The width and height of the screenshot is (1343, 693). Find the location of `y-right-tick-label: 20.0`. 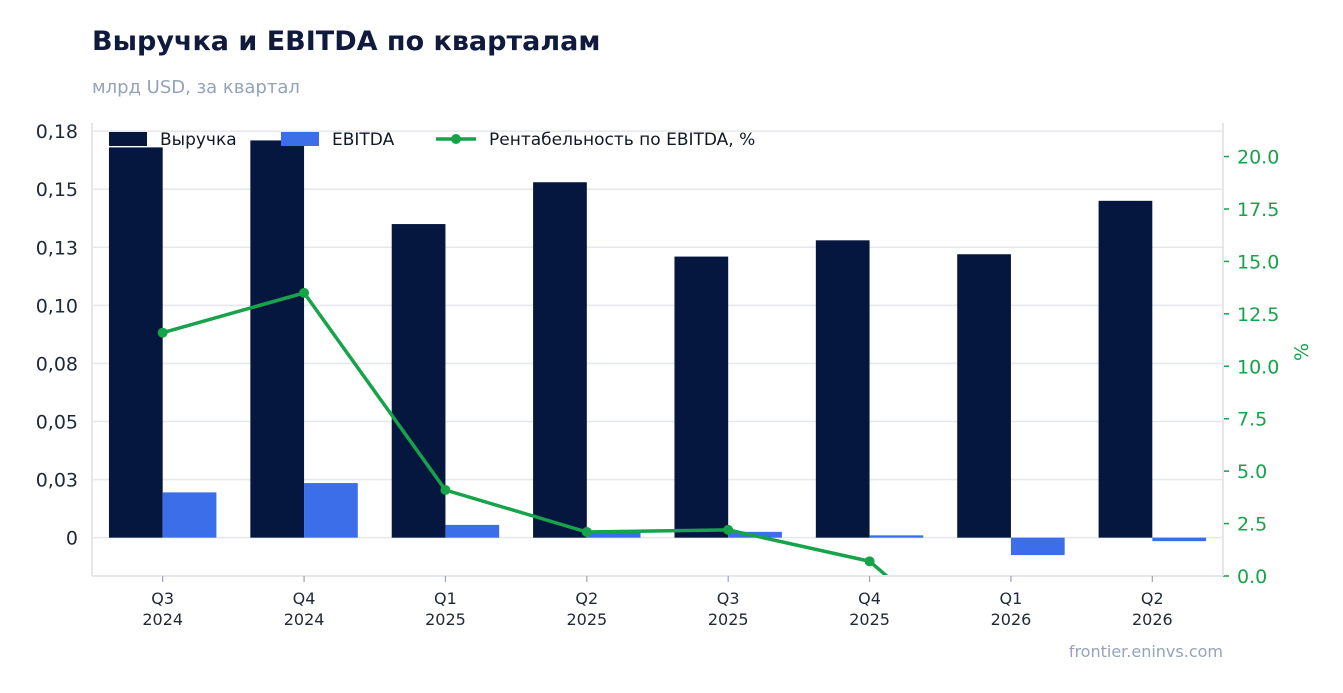

y-right-tick-label: 20.0 is located at coordinates (1258, 158).